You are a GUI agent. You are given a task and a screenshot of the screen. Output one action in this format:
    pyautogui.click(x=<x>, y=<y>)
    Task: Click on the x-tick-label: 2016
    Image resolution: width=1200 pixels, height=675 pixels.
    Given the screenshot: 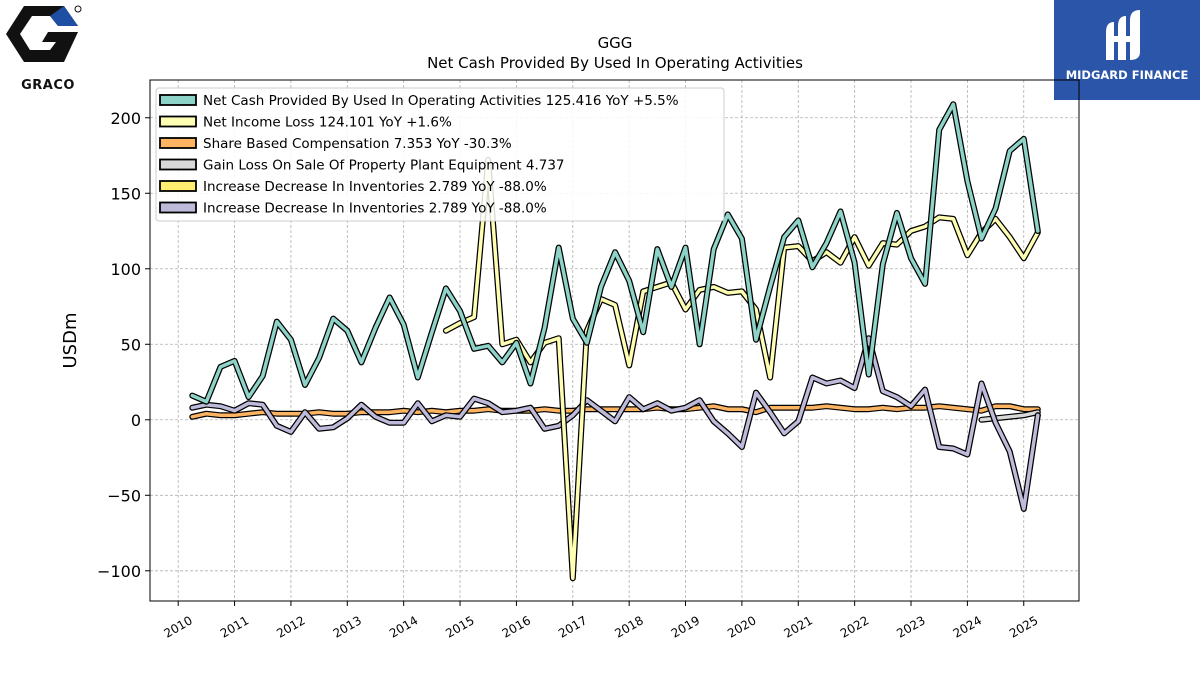 What is the action you would take?
    pyautogui.click(x=516, y=626)
    